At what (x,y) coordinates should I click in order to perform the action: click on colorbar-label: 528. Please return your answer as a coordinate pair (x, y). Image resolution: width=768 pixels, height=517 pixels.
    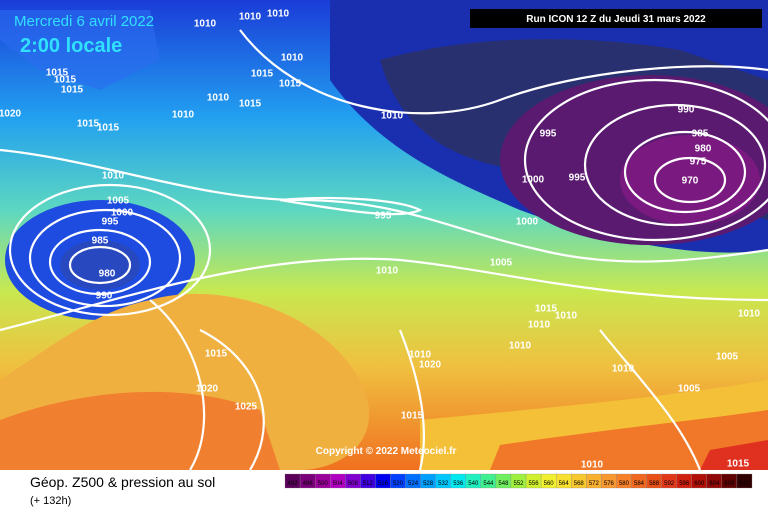
    Looking at the image, I should click on (428, 484).